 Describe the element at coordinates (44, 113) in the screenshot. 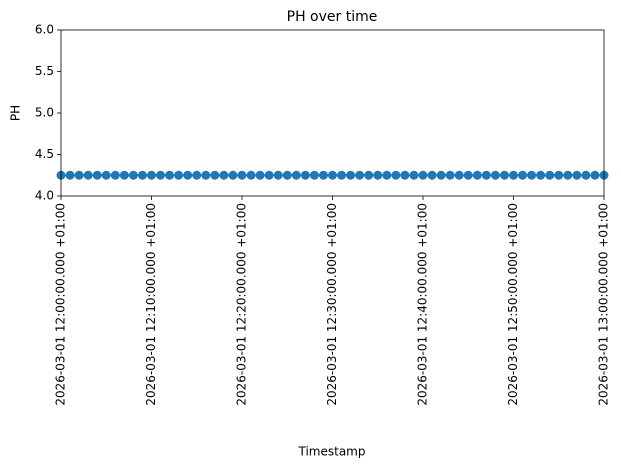

I see `y-tick-label: 5.0` at that location.